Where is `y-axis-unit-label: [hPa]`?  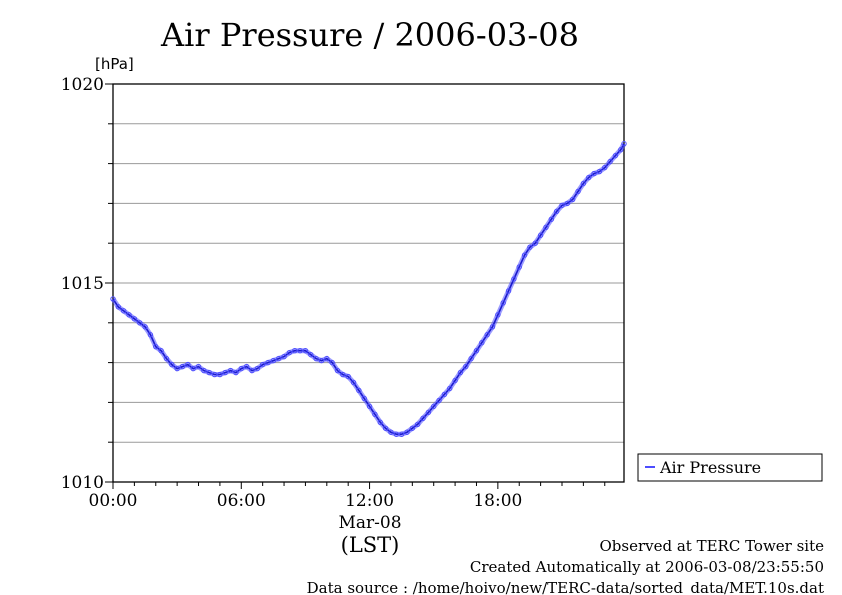 y-axis-unit-label: [hPa] is located at coordinates (114, 64).